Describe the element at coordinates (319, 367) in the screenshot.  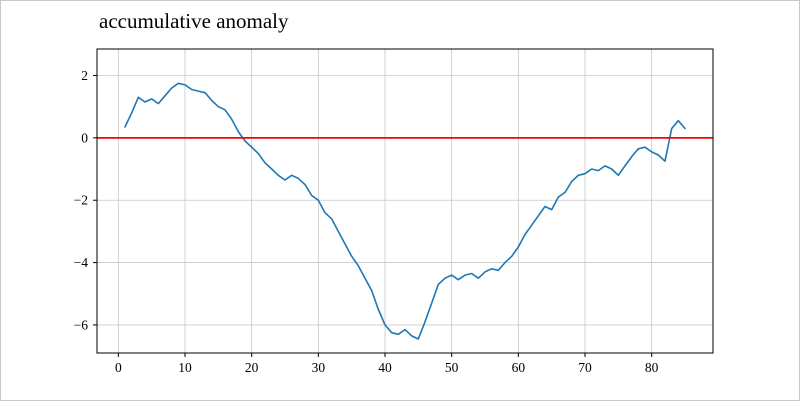
I see `x-tick-label: 30` at that location.